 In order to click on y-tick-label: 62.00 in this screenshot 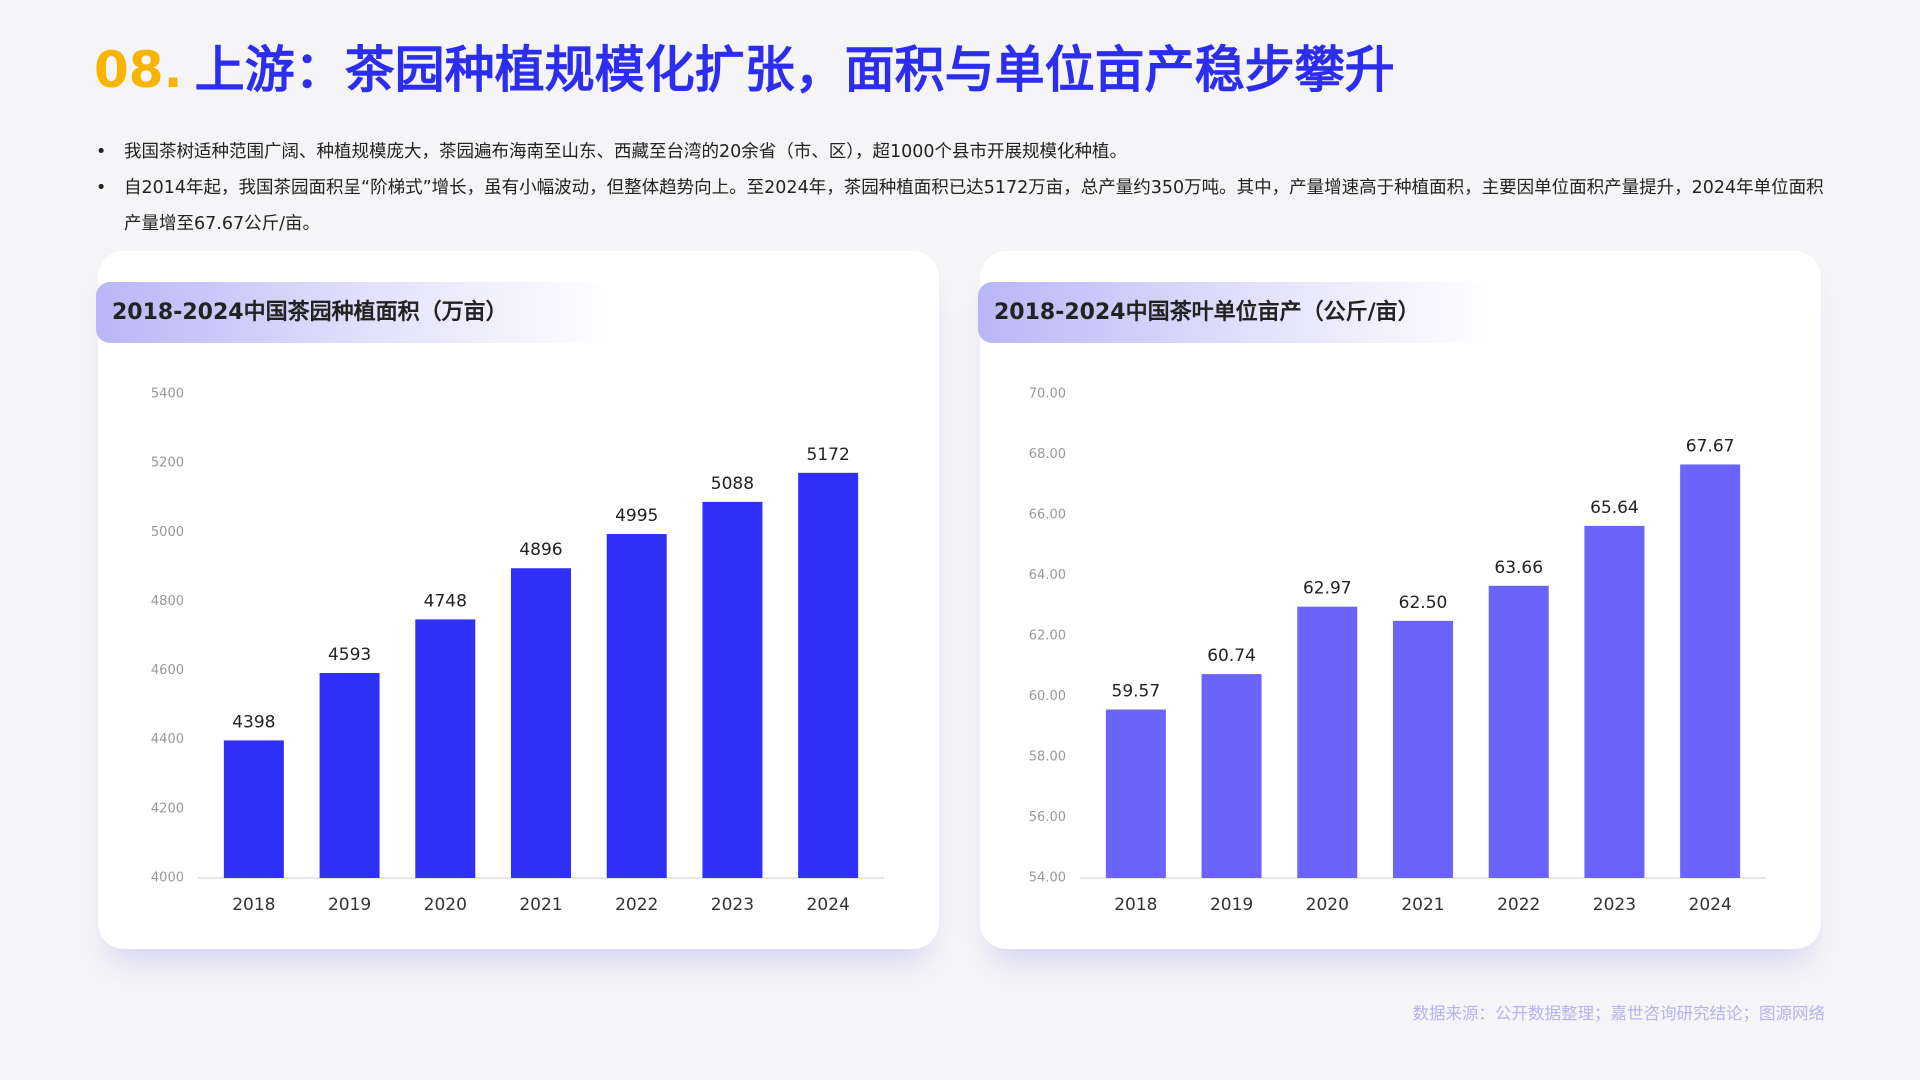, I will do `click(1047, 636)`.